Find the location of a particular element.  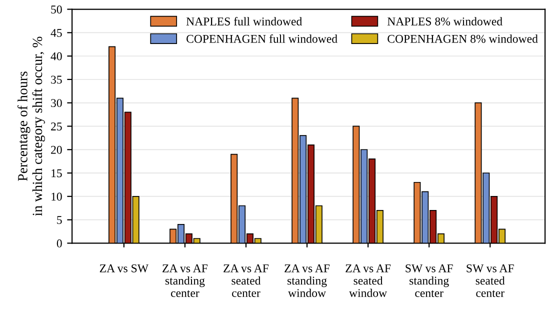

legend-label: NAPLES 8% windowed is located at coordinates (444, 21).